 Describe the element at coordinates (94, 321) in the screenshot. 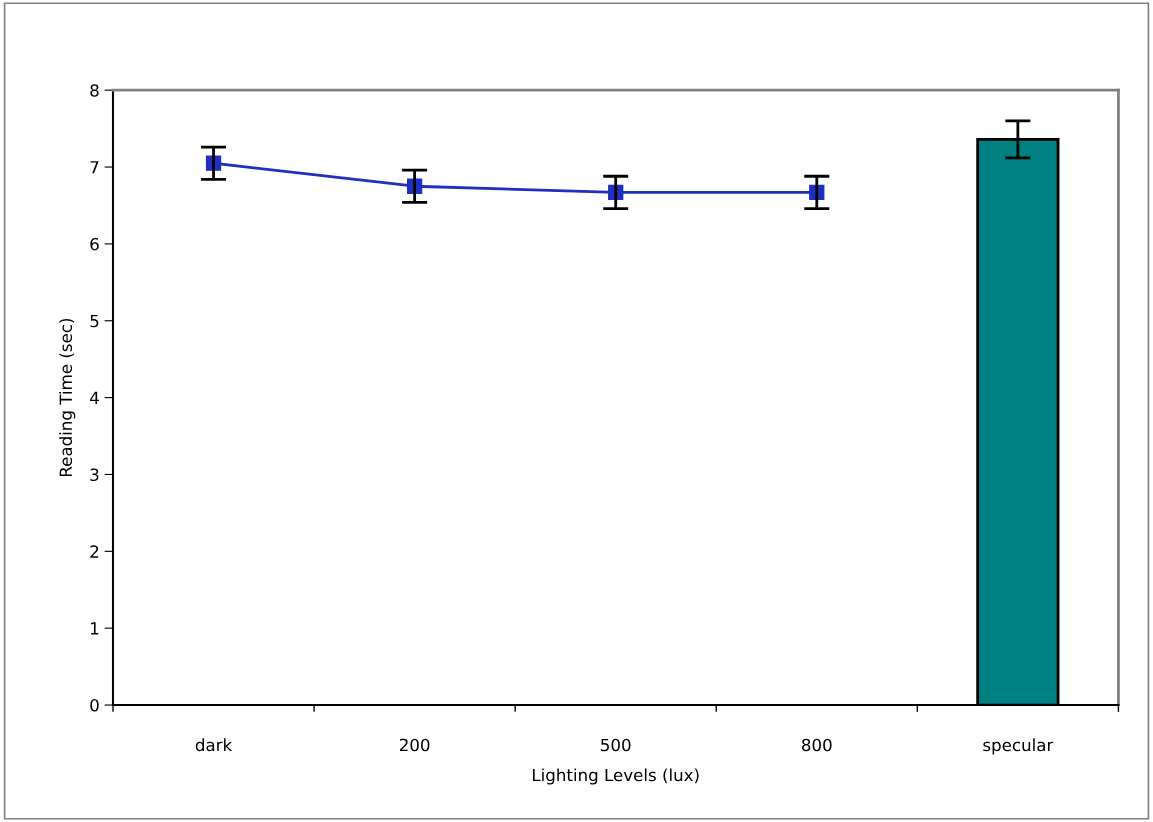

I see `y-tick-label: 5` at that location.